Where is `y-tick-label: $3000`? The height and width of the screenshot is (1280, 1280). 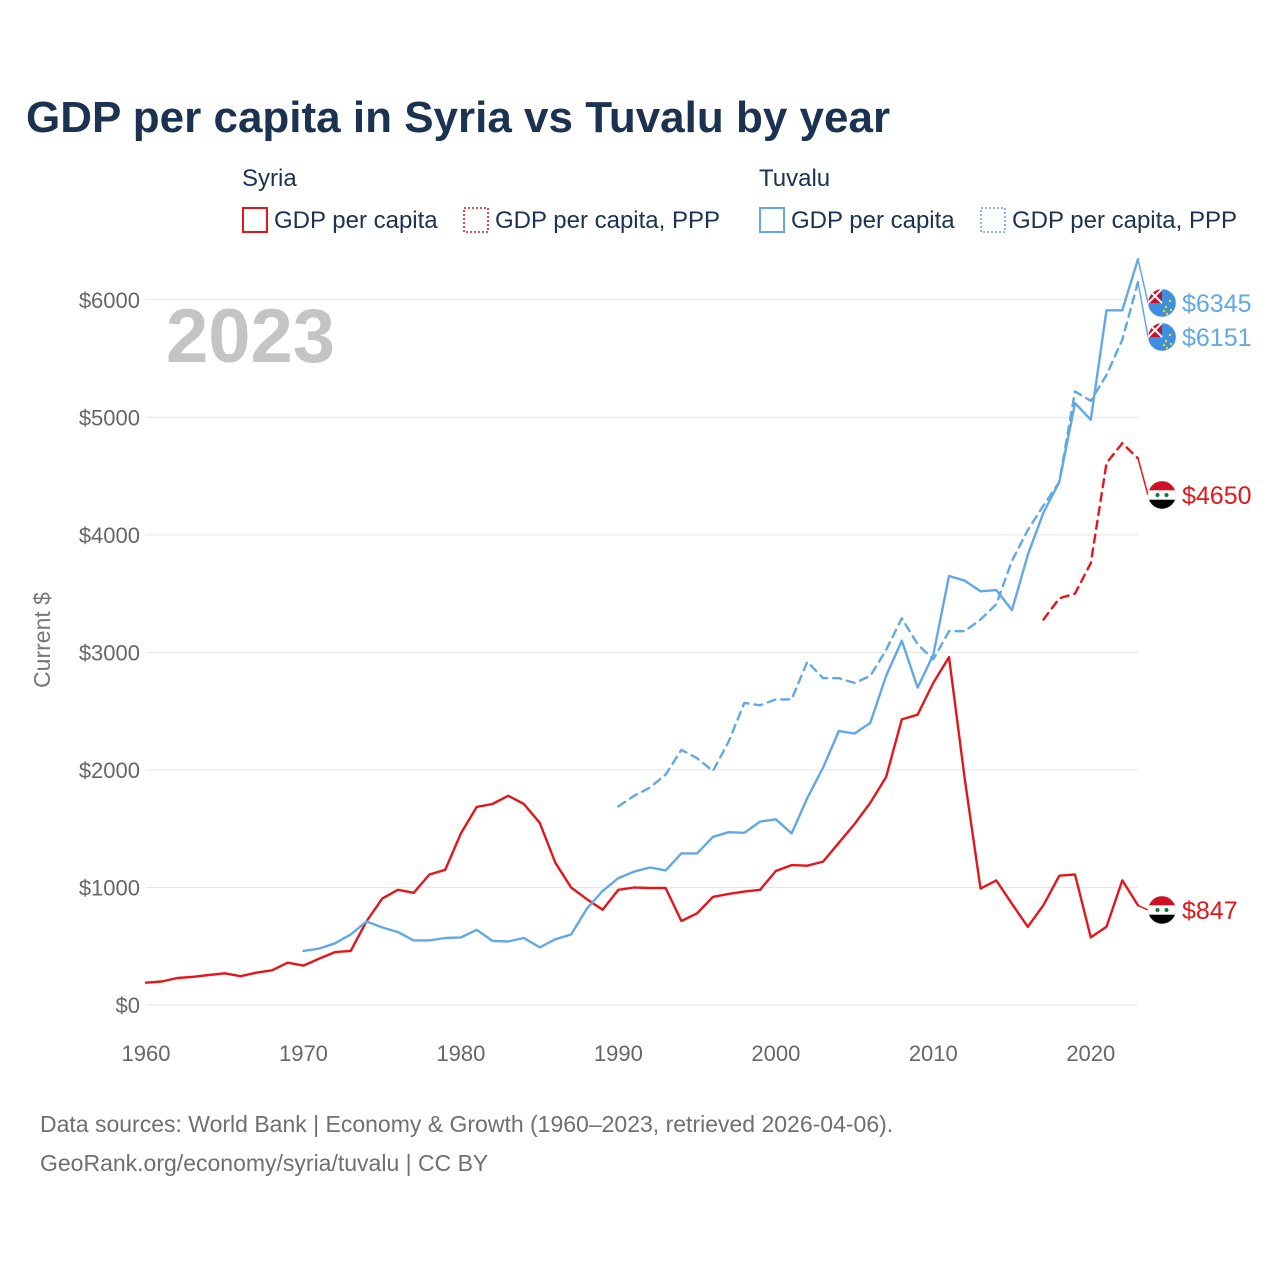 y-tick-label: $3000 is located at coordinates (109, 652).